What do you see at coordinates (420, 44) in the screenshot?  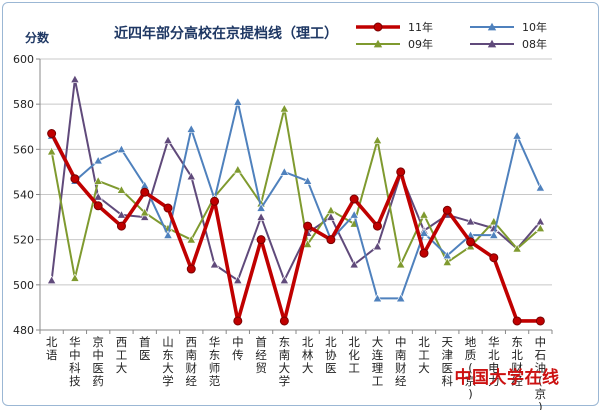 I see `legend-label: 09年` at bounding box center [420, 44].